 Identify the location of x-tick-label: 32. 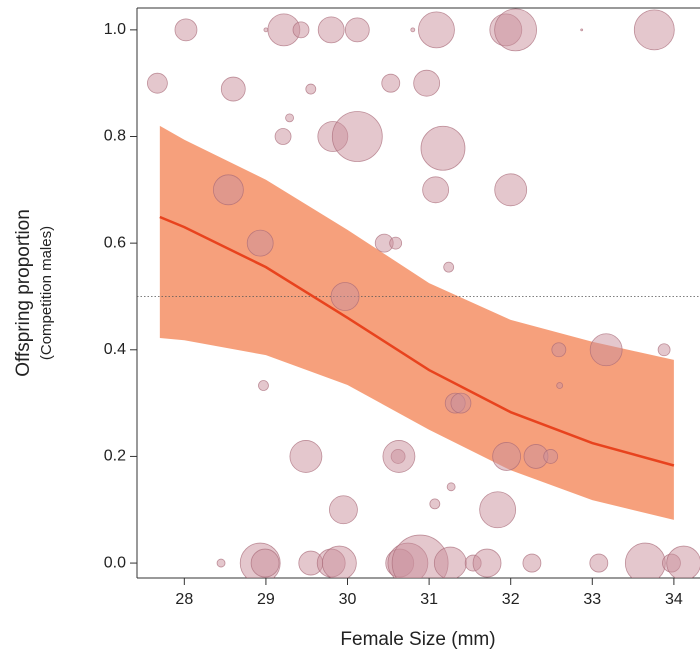
(511, 599).